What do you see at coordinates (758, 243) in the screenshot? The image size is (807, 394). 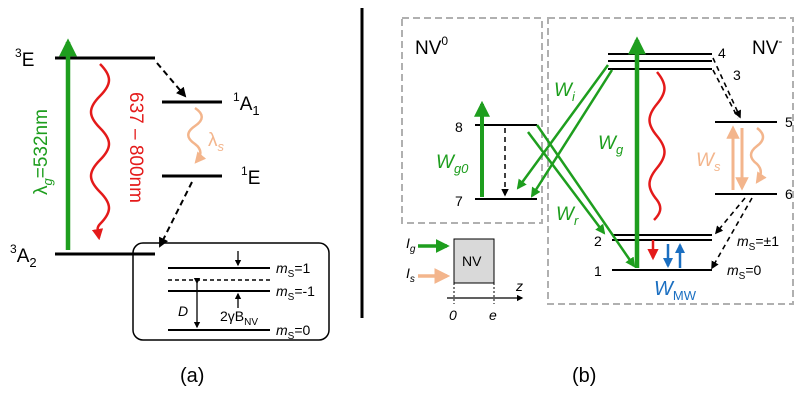 I see `label-ms-pm1: mS=±1` at bounding box center [758, 243].